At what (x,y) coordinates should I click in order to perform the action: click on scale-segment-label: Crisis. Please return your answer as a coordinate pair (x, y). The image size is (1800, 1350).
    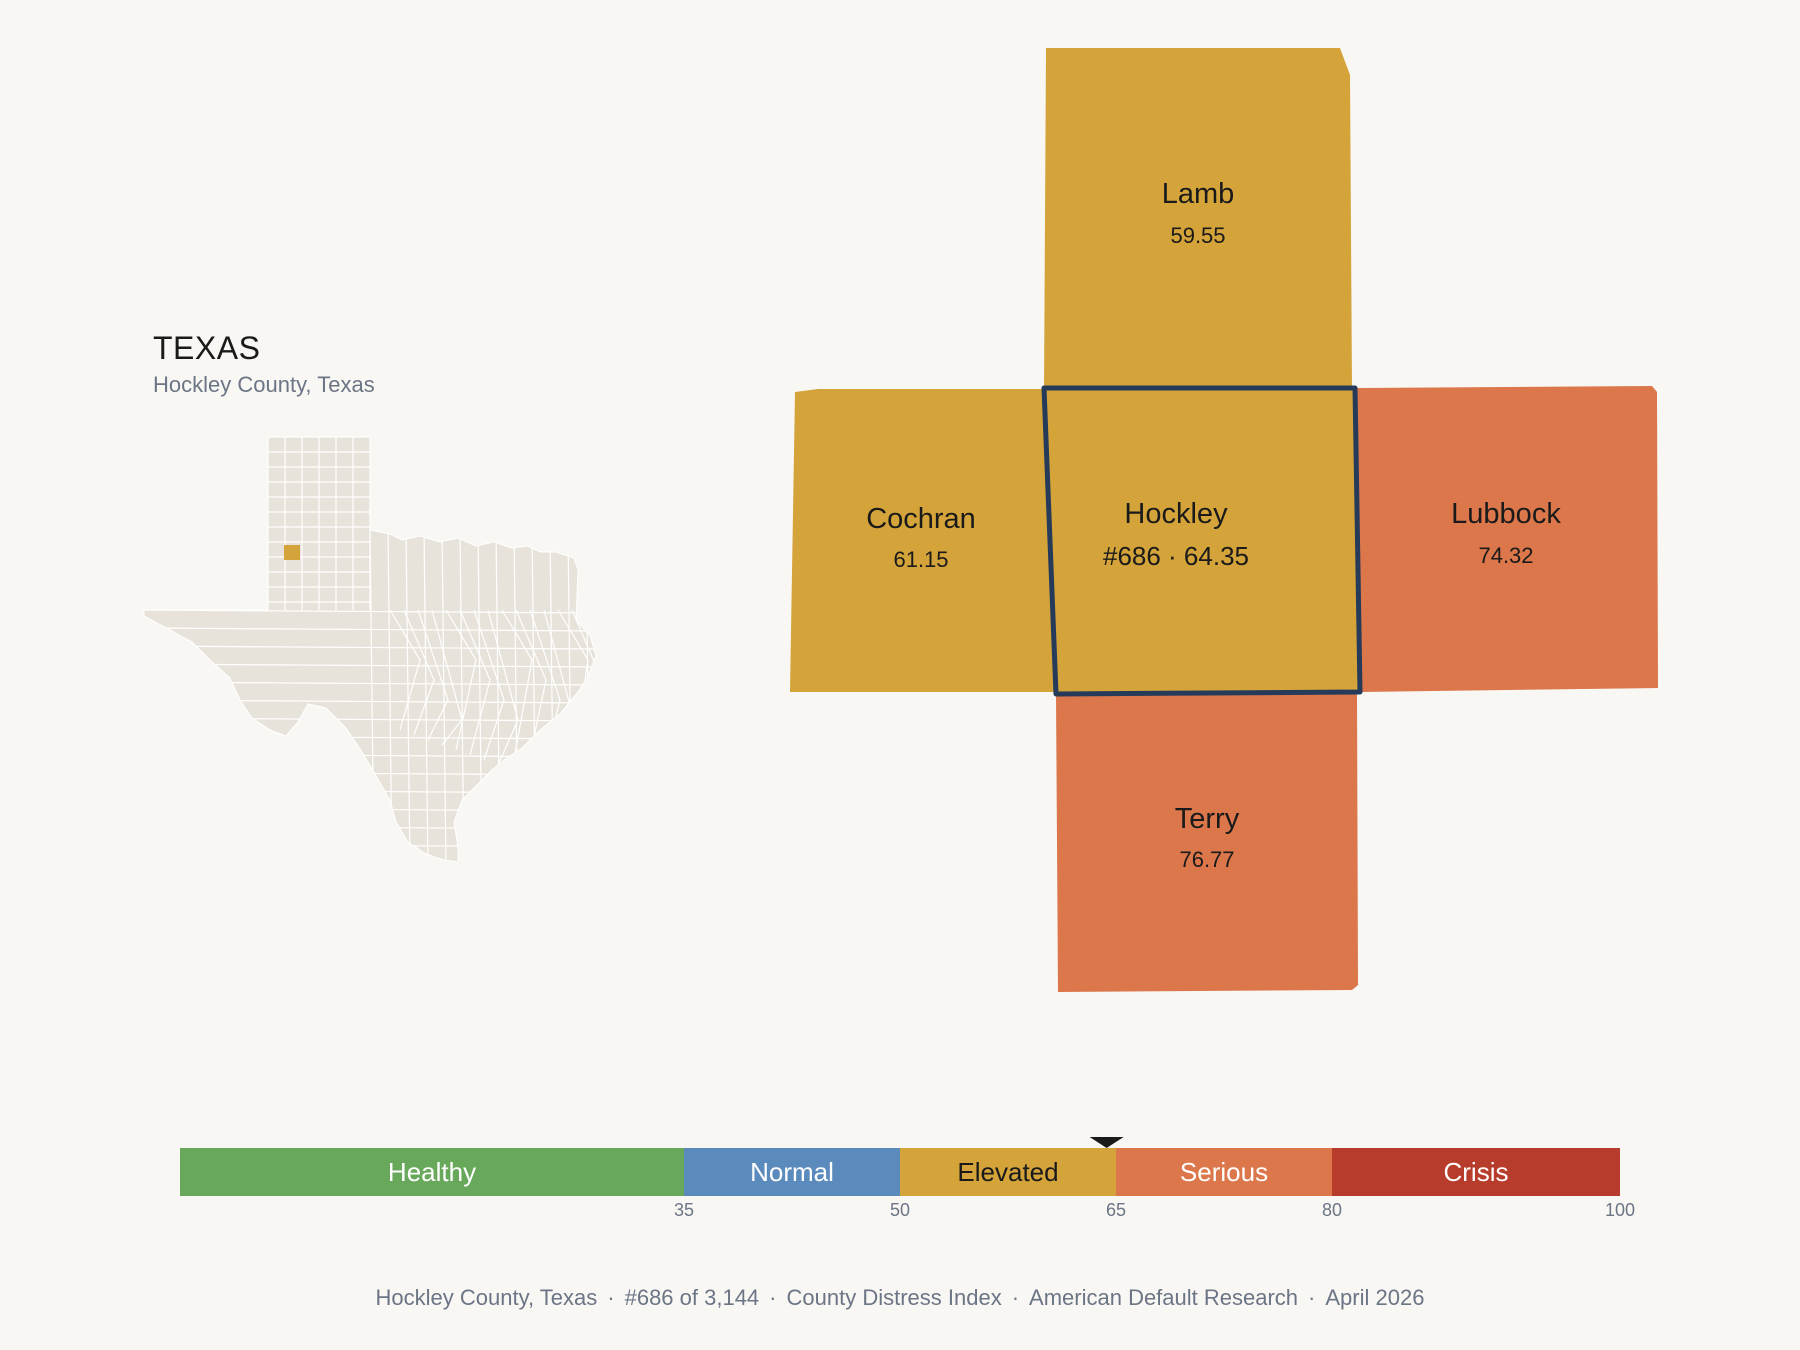
    Looking at the image, I should click on (1476, 1172).